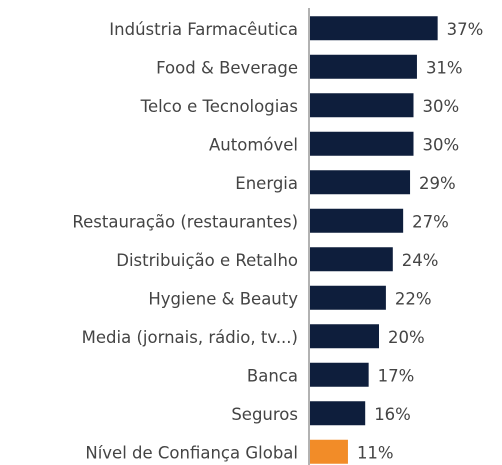 This screenshot has height=465, width=502. What do you see at coordinates (219, 106) in the screenshot?
I see `category-label: Telco e Tecnologias` at bounding box center [219, 106].